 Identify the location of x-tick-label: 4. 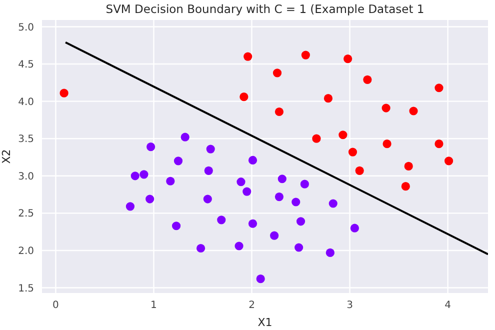
(447, 306).